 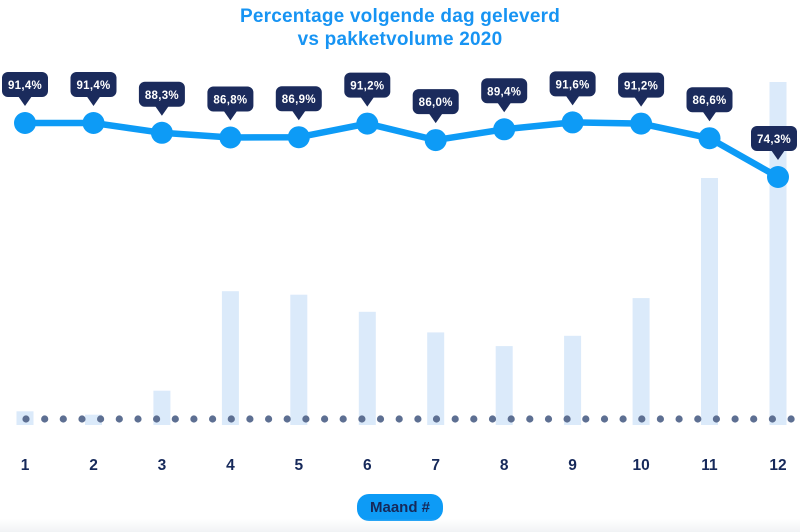 I want to click on month-label: 11, so click(x=709, y=465).